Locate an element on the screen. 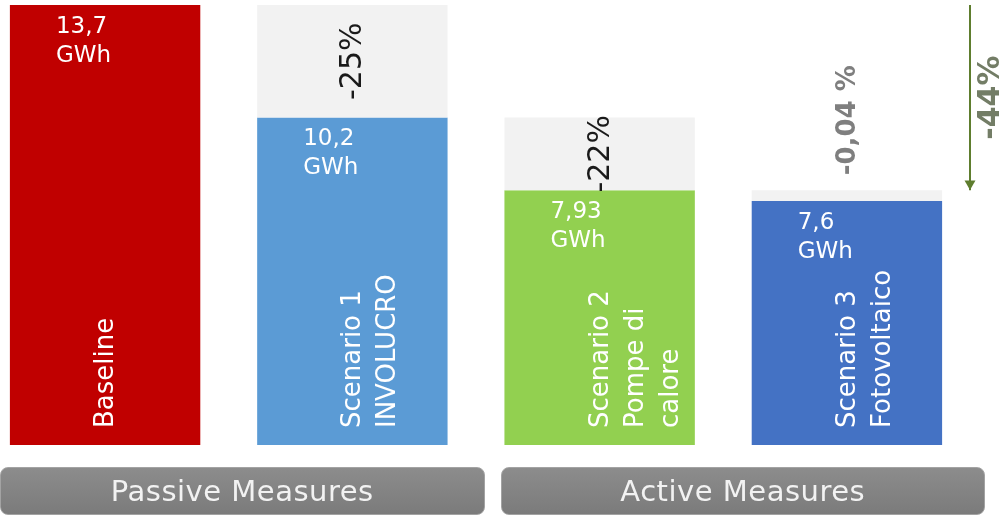  x-tick-label: Scenario 3 Fotovoltaico is located at coordinates (863, 348).